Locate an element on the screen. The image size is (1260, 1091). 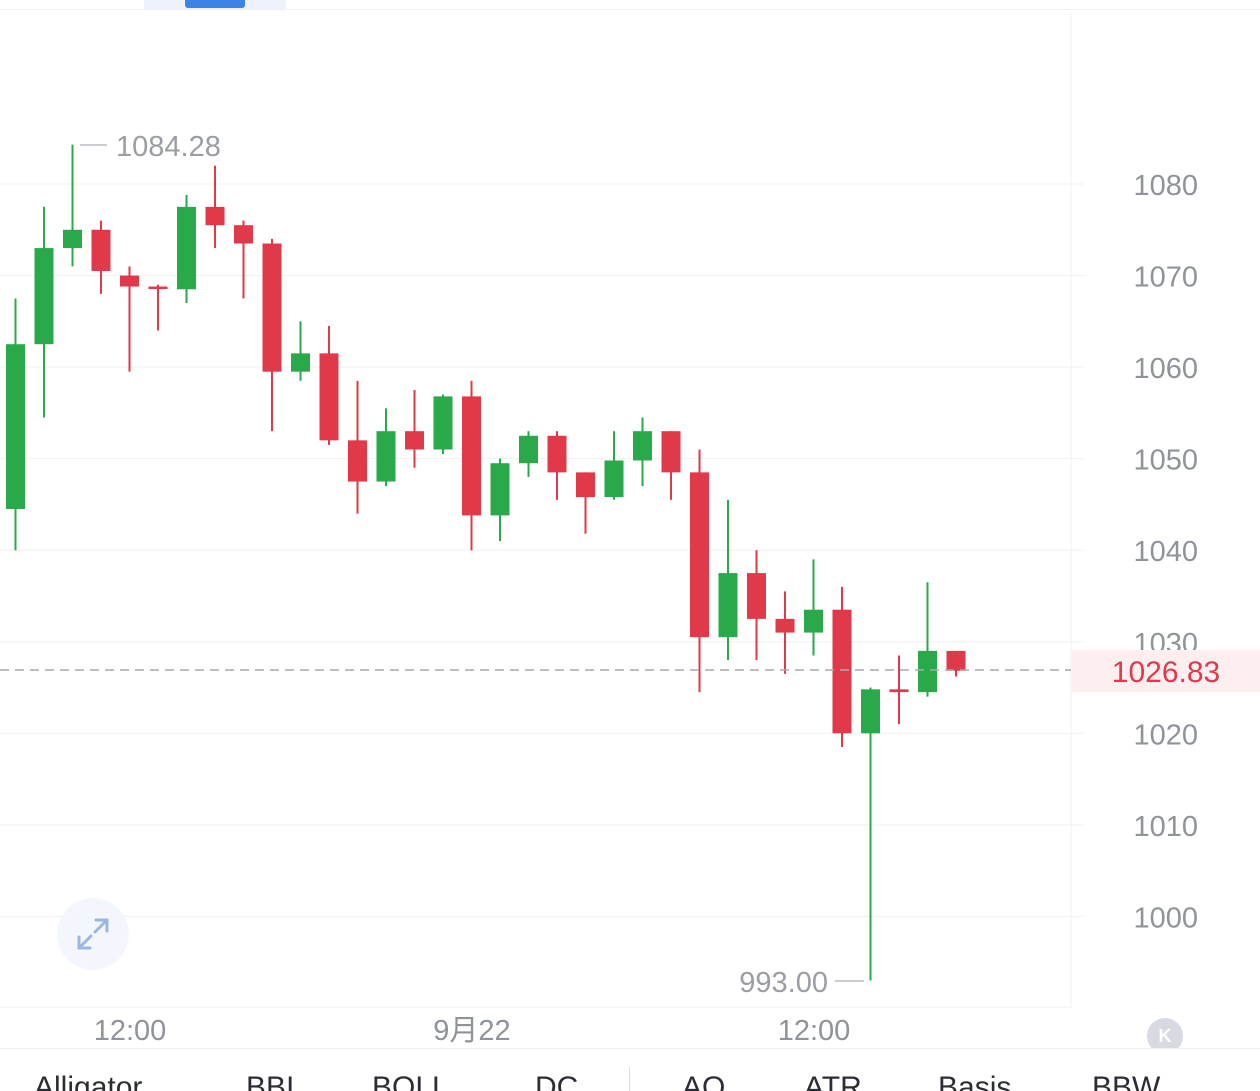
low-label: 993.00 is located at coordinates (783, 983).